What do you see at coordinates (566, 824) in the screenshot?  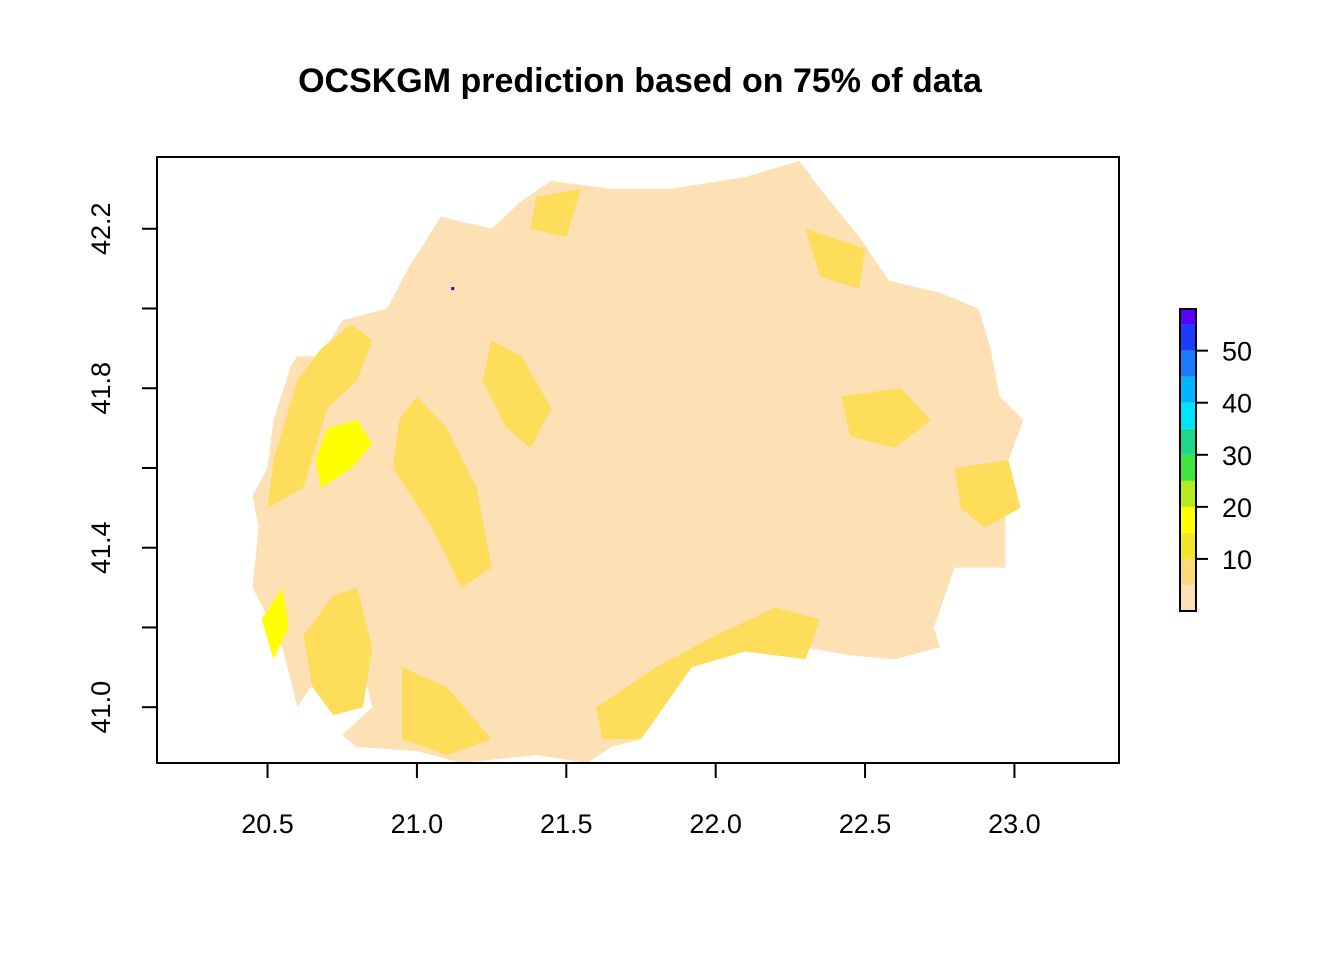 I see `x-tick-label: 21.5` at bounding box center [566, 824].